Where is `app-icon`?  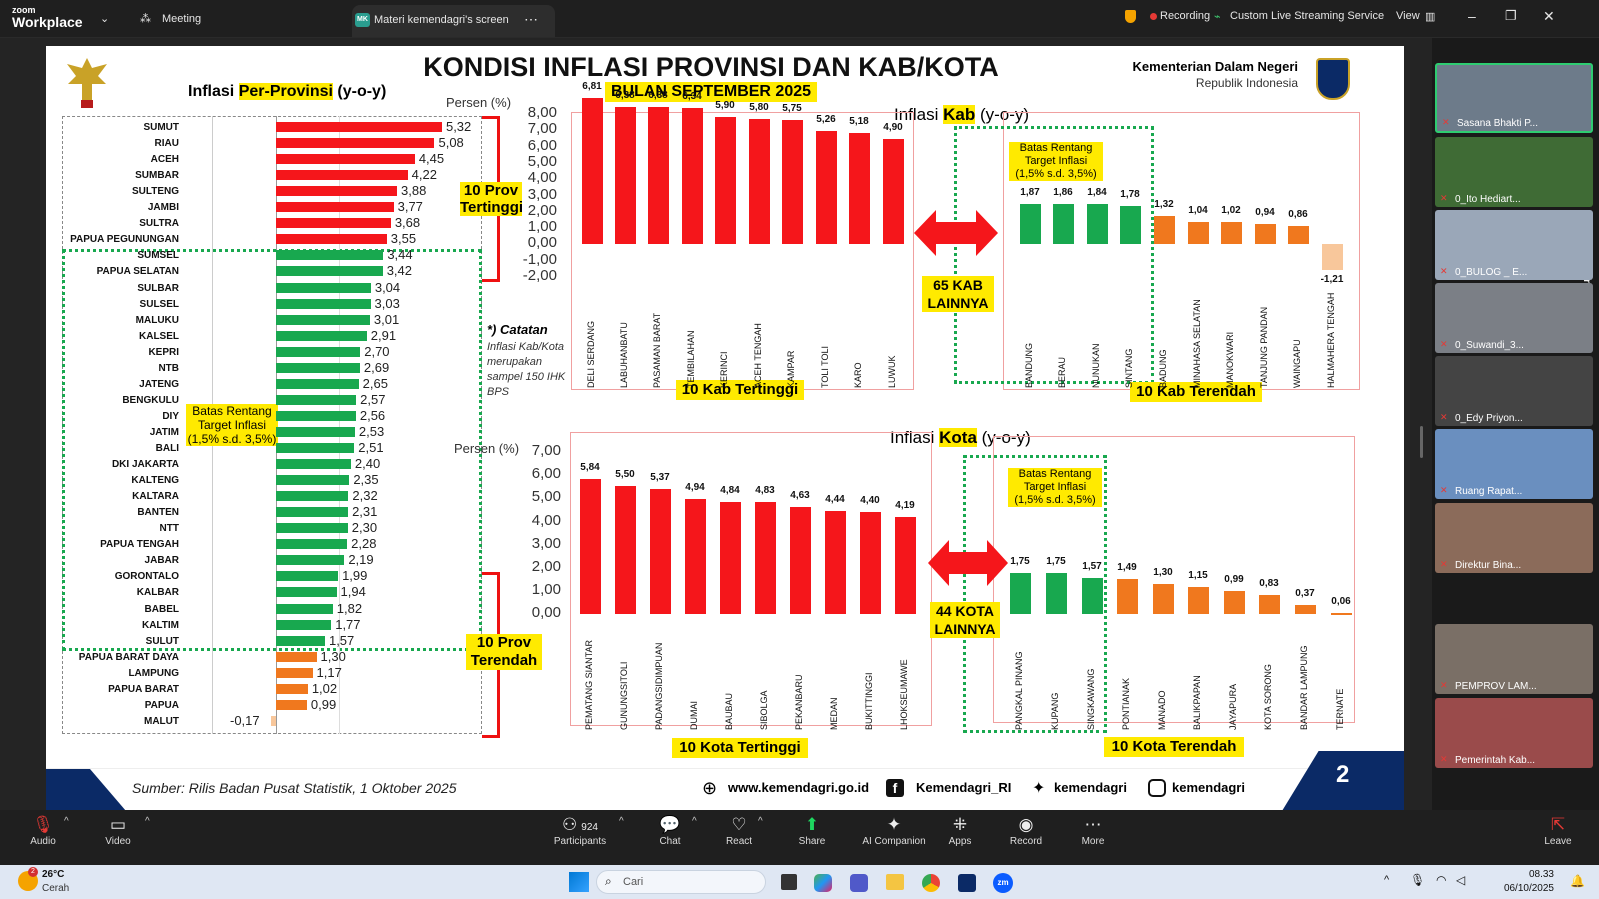 app-icon is located at coordinates (967, 883).